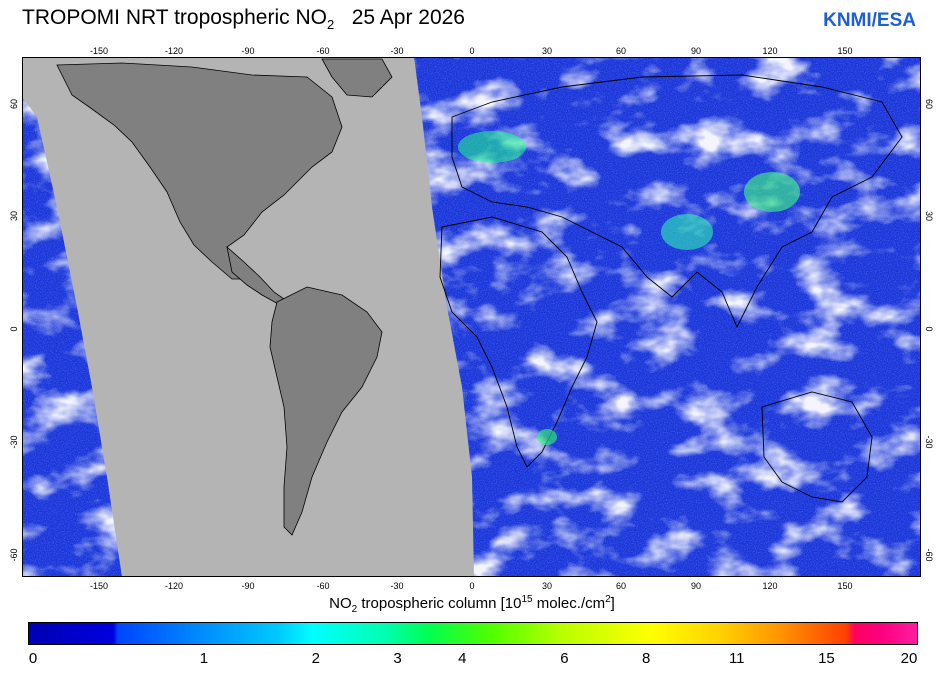 The height and width of the screenshot is (683, 944). I want to click on colorbar-tick-label: 6, so click(564, 658).